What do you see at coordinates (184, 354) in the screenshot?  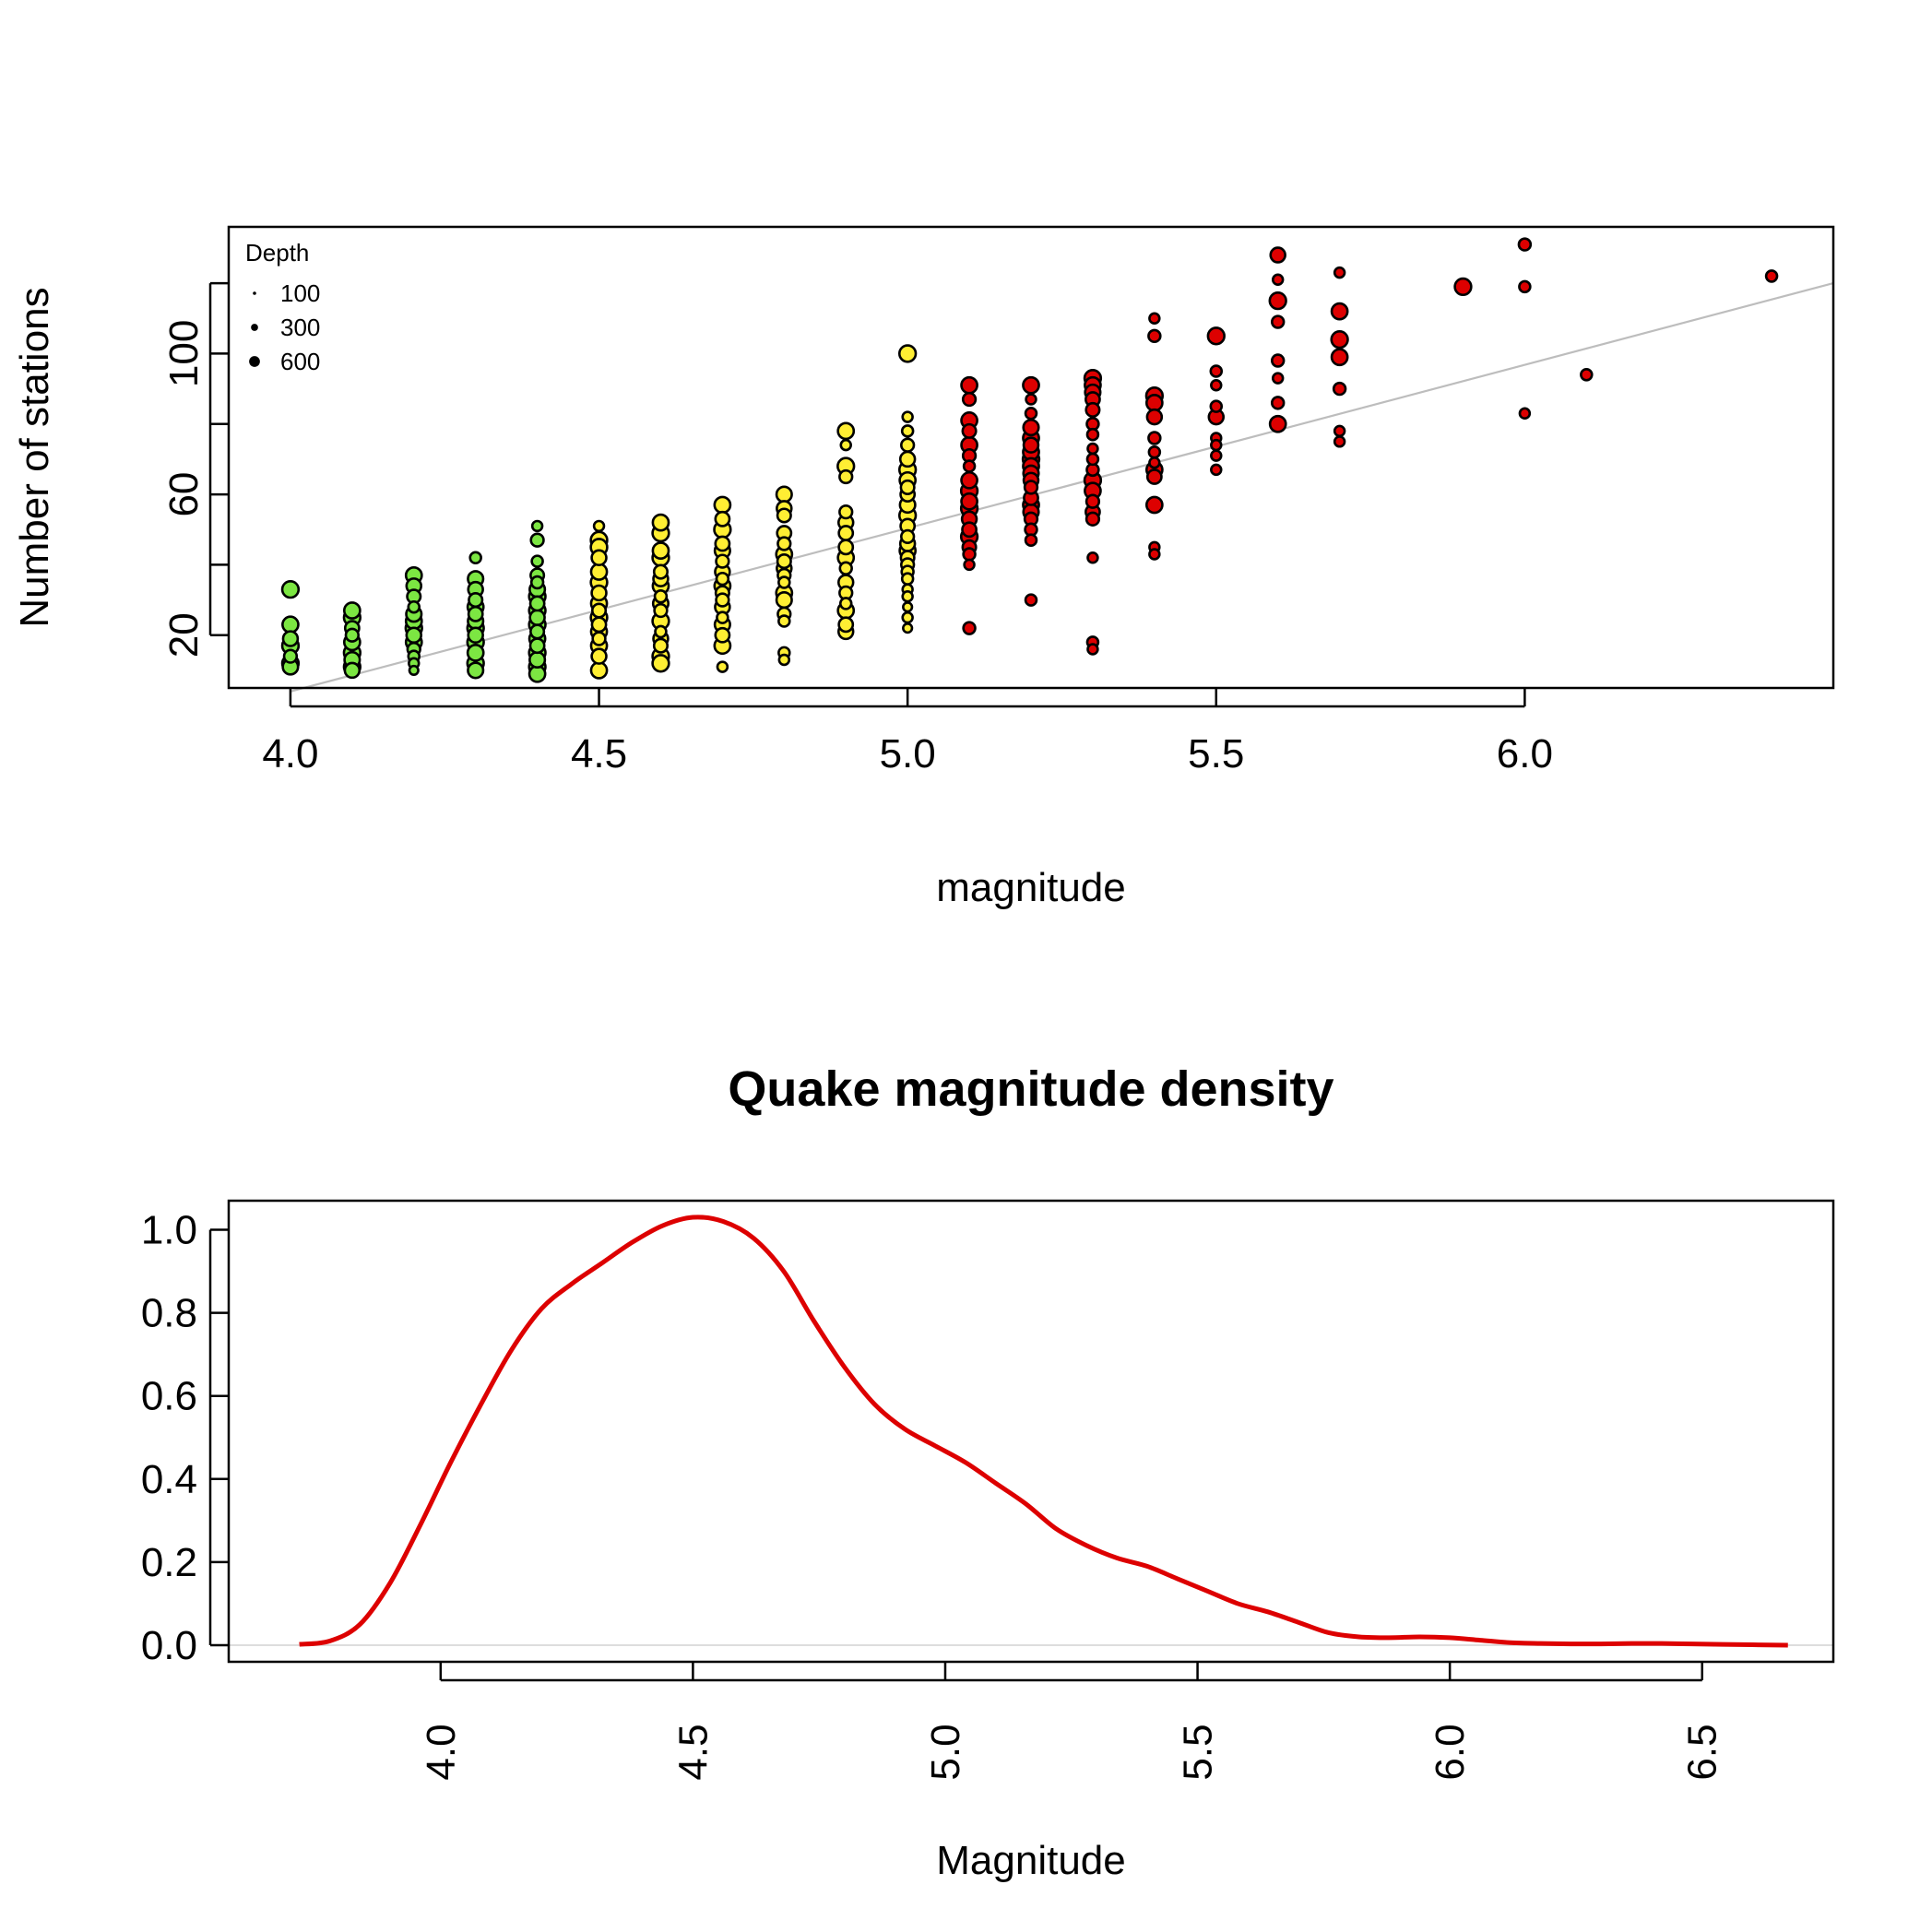 I see `y-tick-label: 100` at bounding box center [184, 354].